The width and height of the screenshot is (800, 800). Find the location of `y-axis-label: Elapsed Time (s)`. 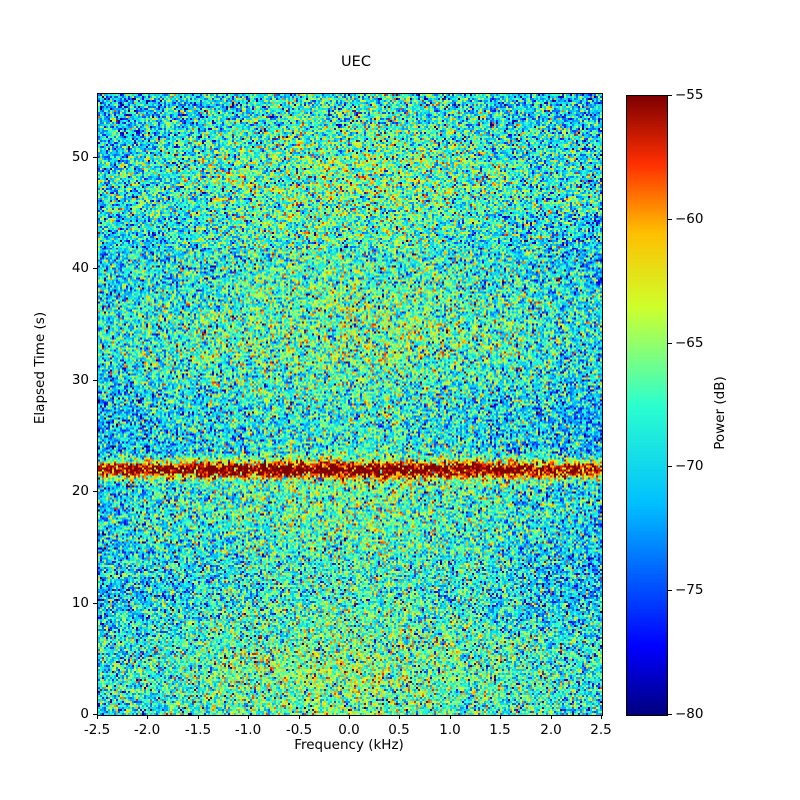

y-axis-label: Elapsed Time (s) is located at coordinates (40, 368).